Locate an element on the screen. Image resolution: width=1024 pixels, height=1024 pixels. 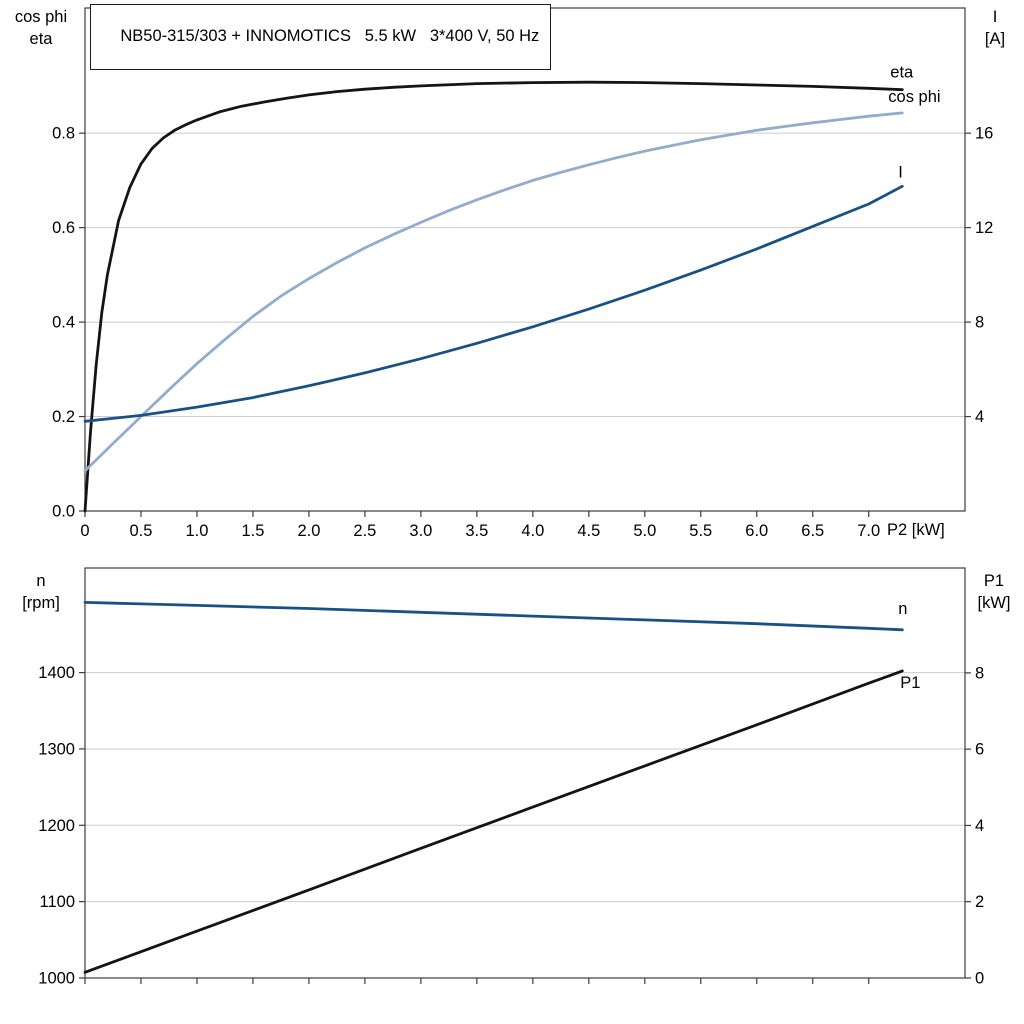
y-right-tick-label: 16 is located at coordinates (984, 134).